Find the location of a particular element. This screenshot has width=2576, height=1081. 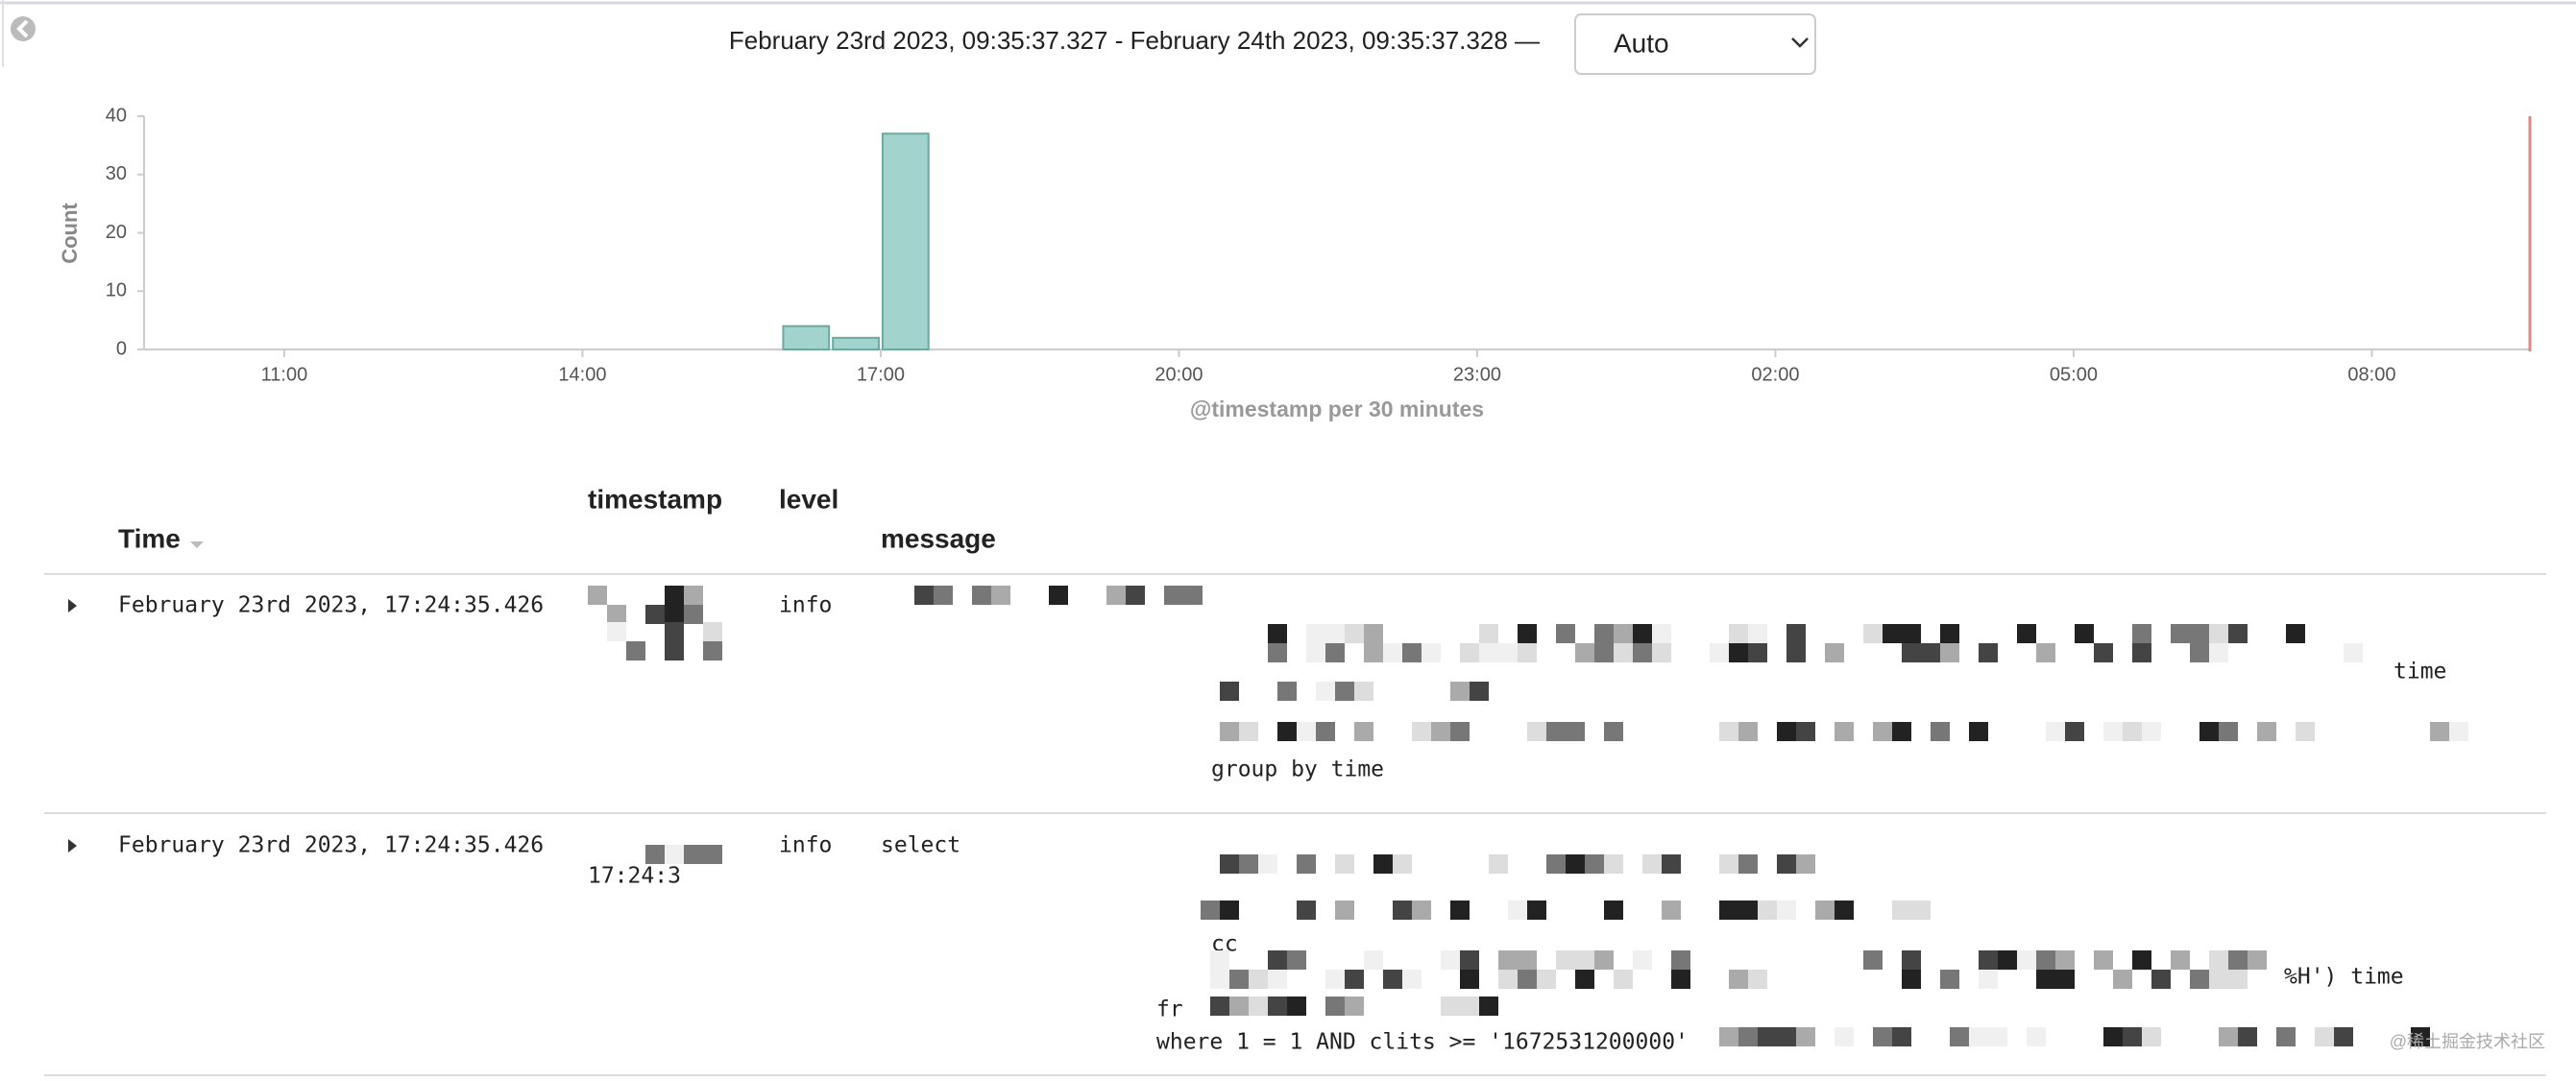

row-time: February 23rd 2023, 17:24:35.426 is located at coordinates (331, 845).